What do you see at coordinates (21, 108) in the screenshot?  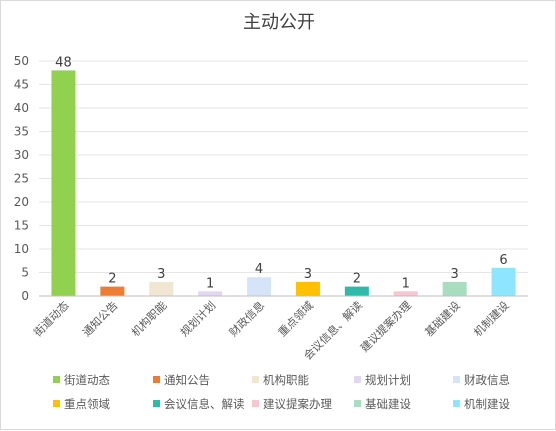 I see `y-tick-label: 40` at bounding box center [21, 108].